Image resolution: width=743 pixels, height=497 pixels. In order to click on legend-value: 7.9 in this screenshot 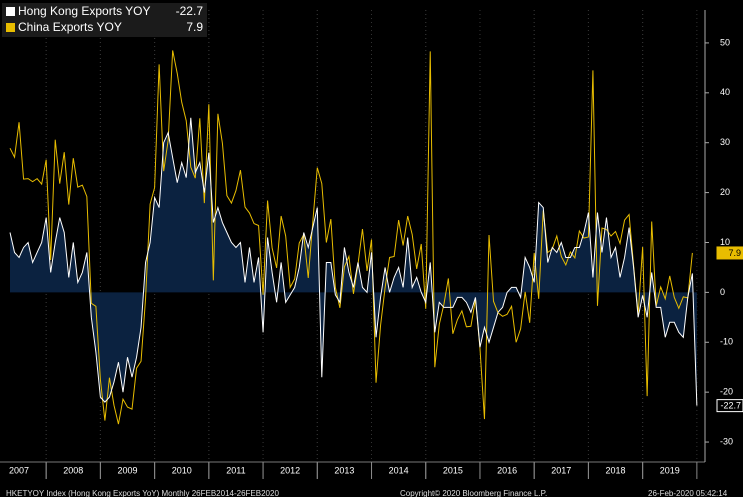, I will do `click(194, 27)`.